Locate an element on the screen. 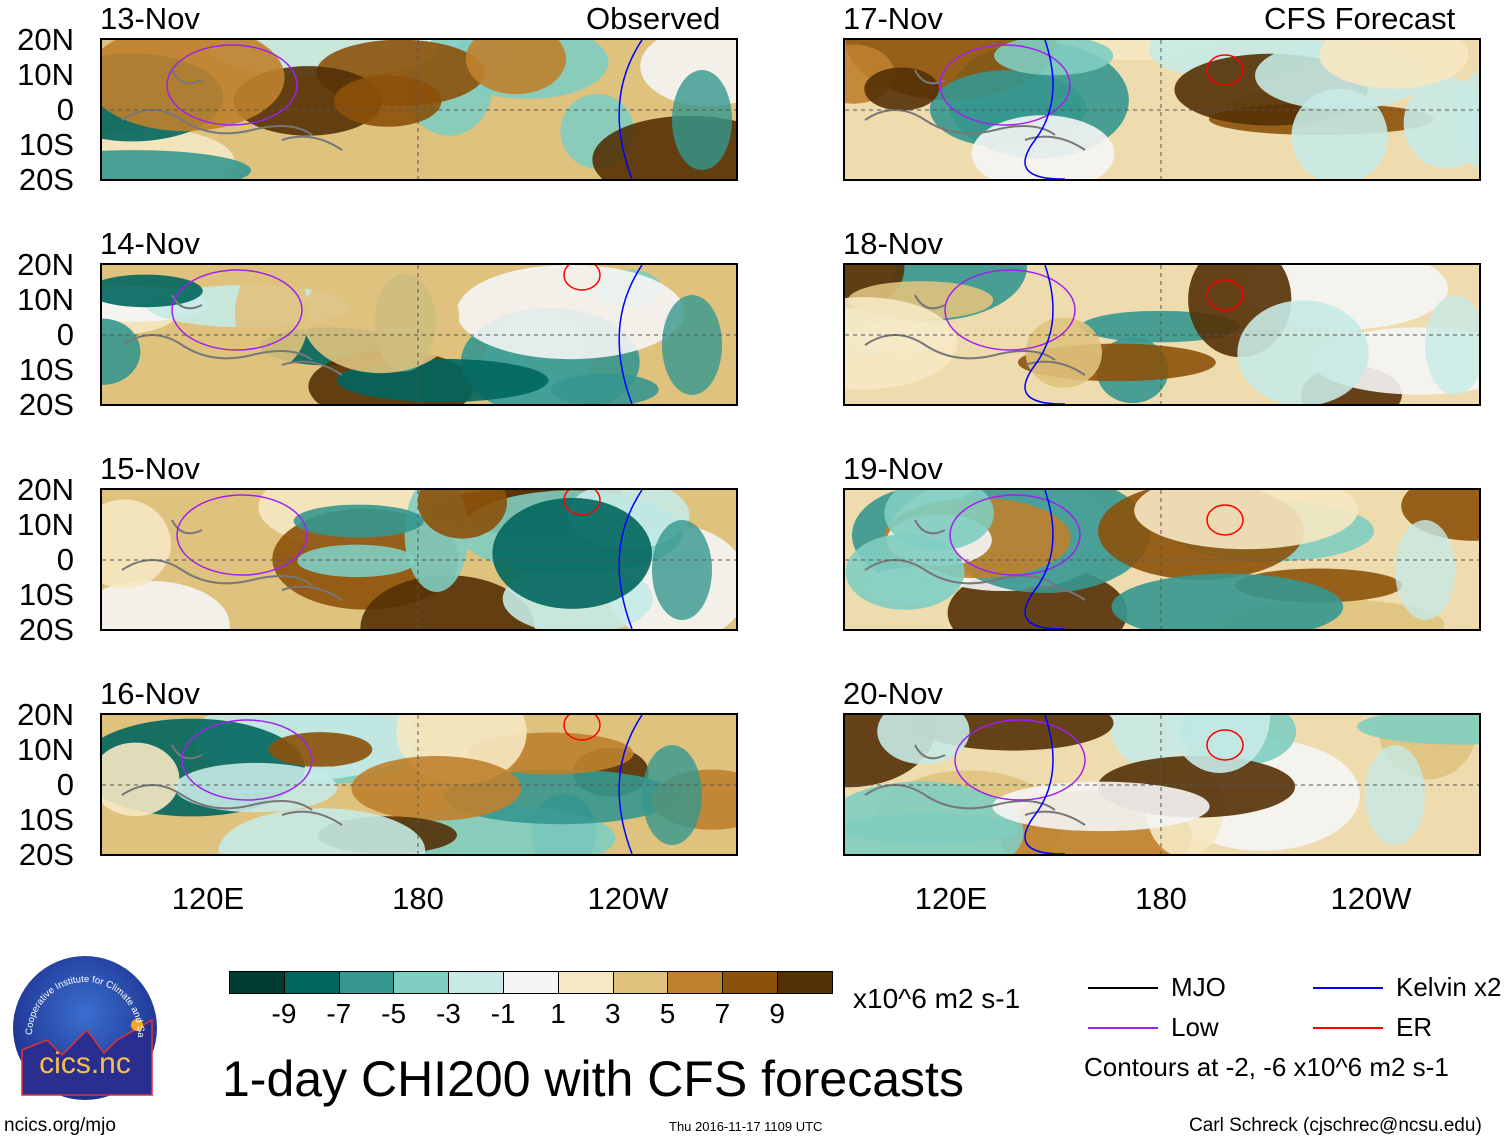 The width and height of the screenshot is (1510, 1142). author: Carl Schreck (cjschrec@ncsu.edu) is located at coordinates (1335, 1125).